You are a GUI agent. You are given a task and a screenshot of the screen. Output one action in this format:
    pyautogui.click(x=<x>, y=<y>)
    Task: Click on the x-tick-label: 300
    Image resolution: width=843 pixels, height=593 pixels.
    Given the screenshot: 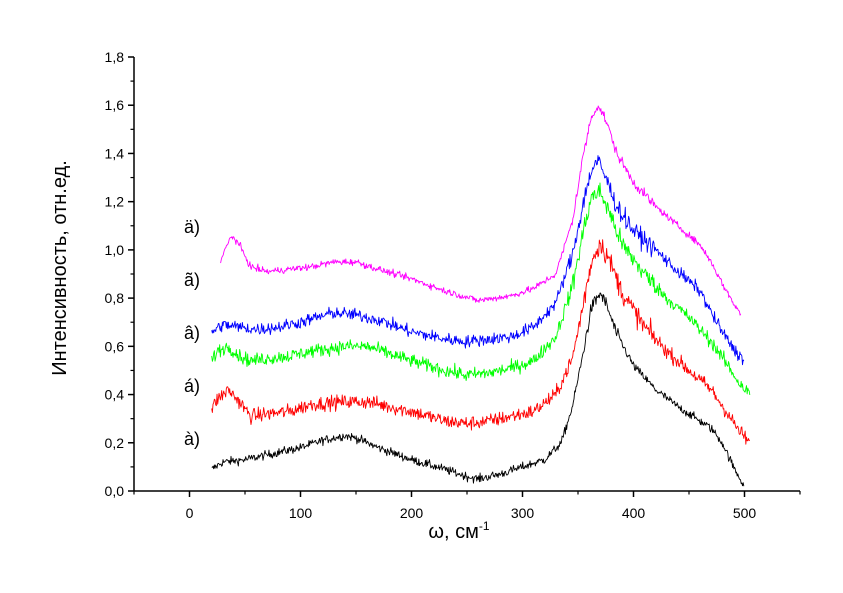 What is the action you would take?
    pyautogui.click(x=523, y=513)
    